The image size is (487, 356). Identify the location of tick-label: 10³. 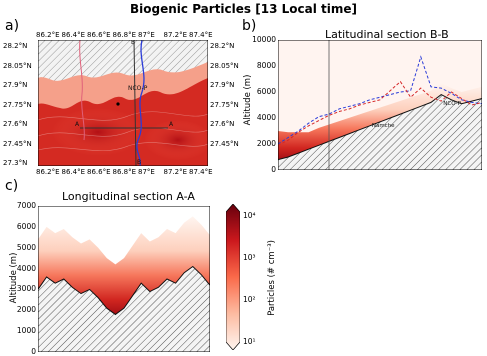
(249, 257).